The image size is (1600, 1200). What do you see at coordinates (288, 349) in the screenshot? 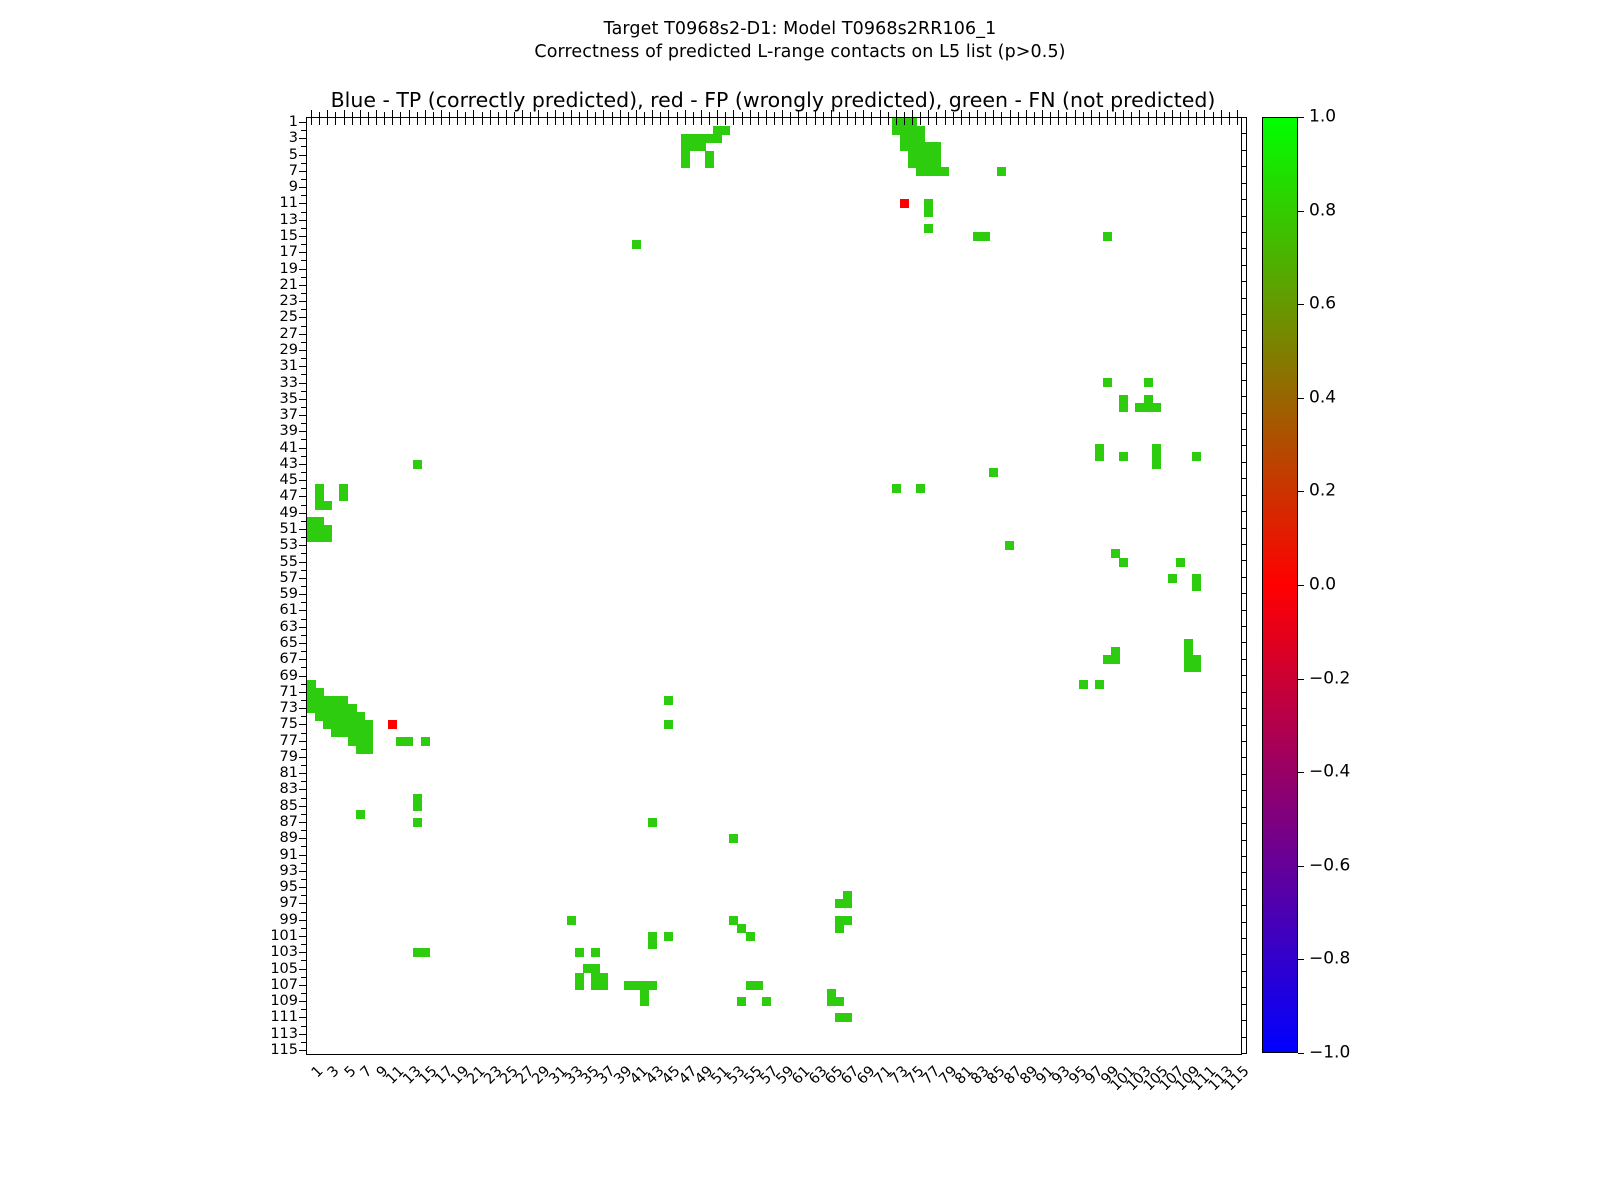
I see `y-tick-label-29: 29` at bounding box center [288, 349].